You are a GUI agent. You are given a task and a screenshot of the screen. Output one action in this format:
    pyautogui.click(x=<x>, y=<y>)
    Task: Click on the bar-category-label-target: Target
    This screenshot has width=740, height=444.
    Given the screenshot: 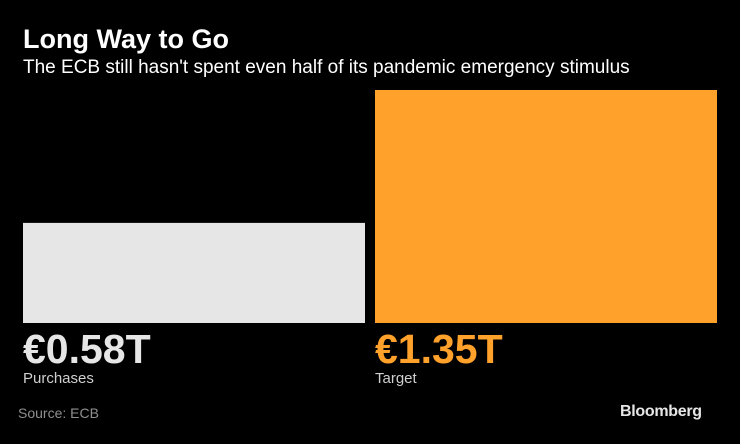 What is the action you would take?
    pyautogui.click(x=396, y=378)
    